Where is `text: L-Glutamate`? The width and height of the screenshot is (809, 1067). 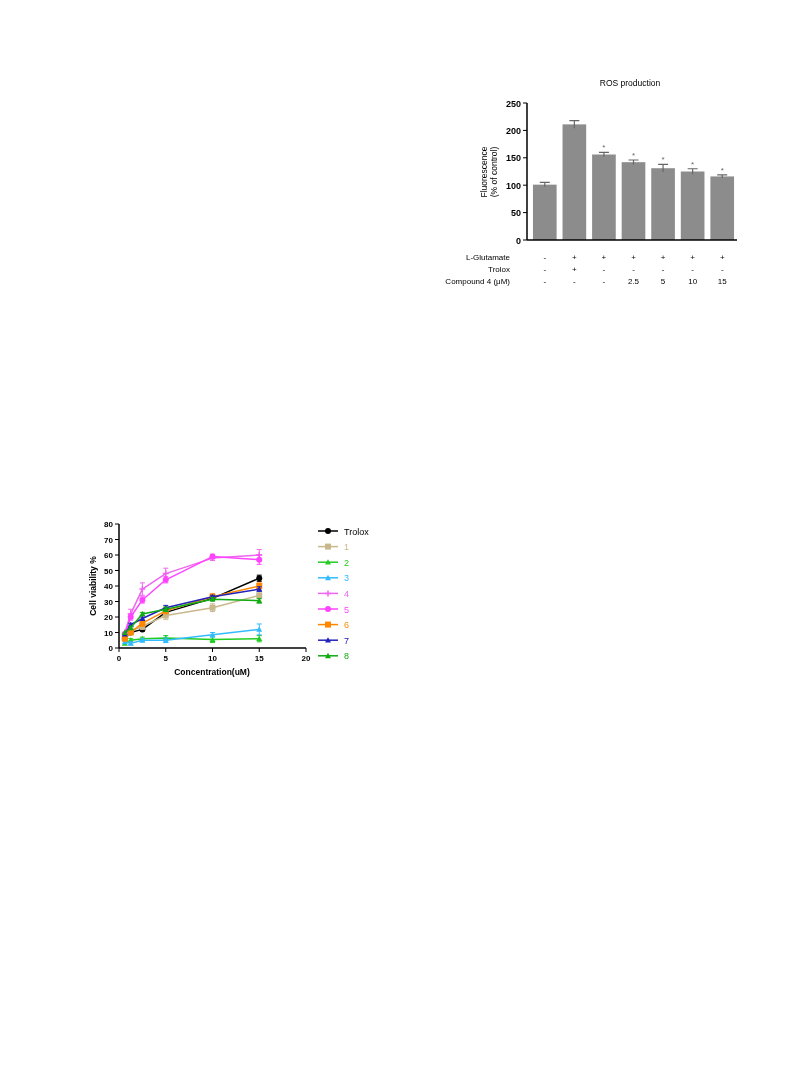 text: L-Glutamate is located at coordinates (488, 257).